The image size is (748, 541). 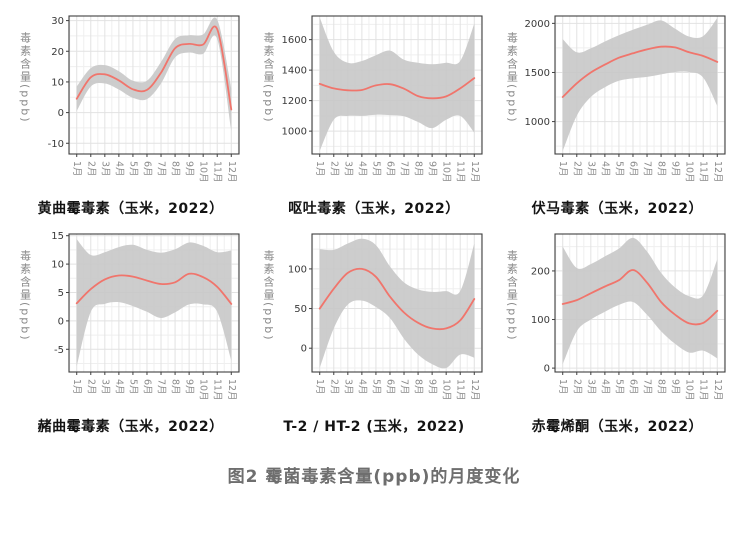 I want to click on chart-canvas-fumonisin: 1000 1500 2000 1月 2月 3月 4月 5月 6月 7月 8月 9月 10月 11月 12月, so click(x=625, y=99).